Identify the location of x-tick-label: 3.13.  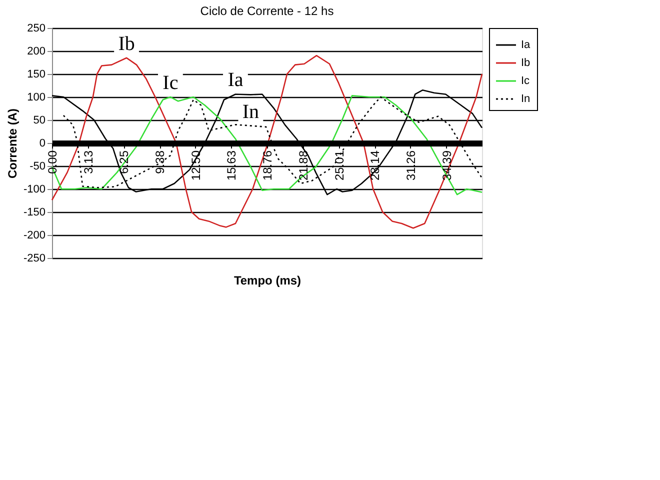
(88, 162).